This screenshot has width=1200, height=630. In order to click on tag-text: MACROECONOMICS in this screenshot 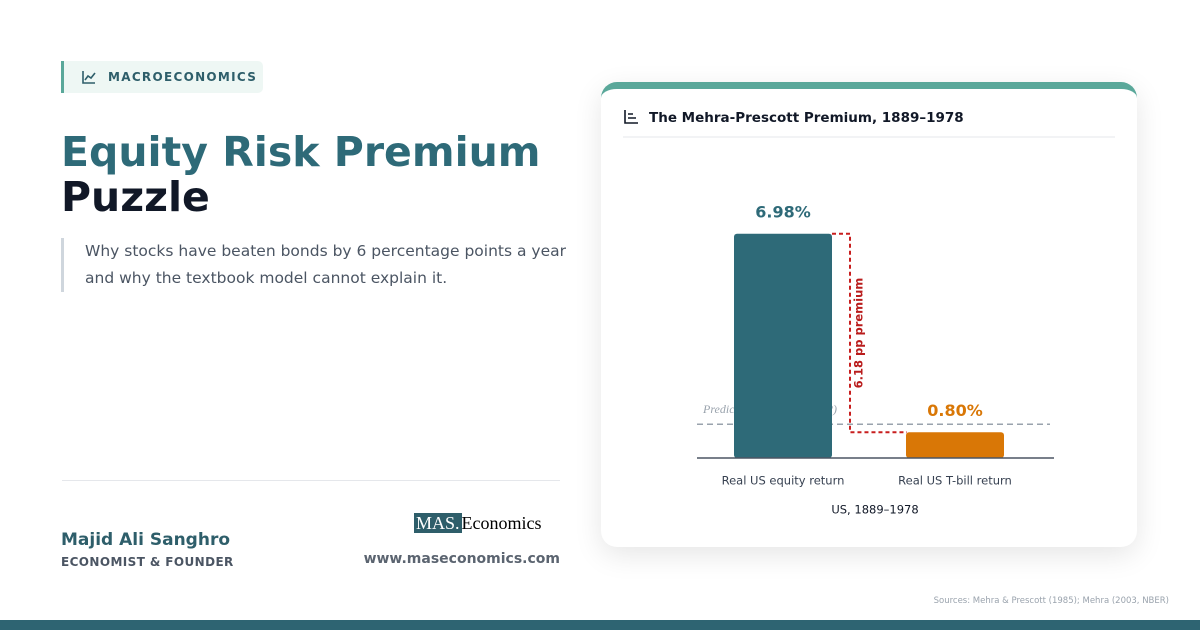, I will do `click(183, 77)`.